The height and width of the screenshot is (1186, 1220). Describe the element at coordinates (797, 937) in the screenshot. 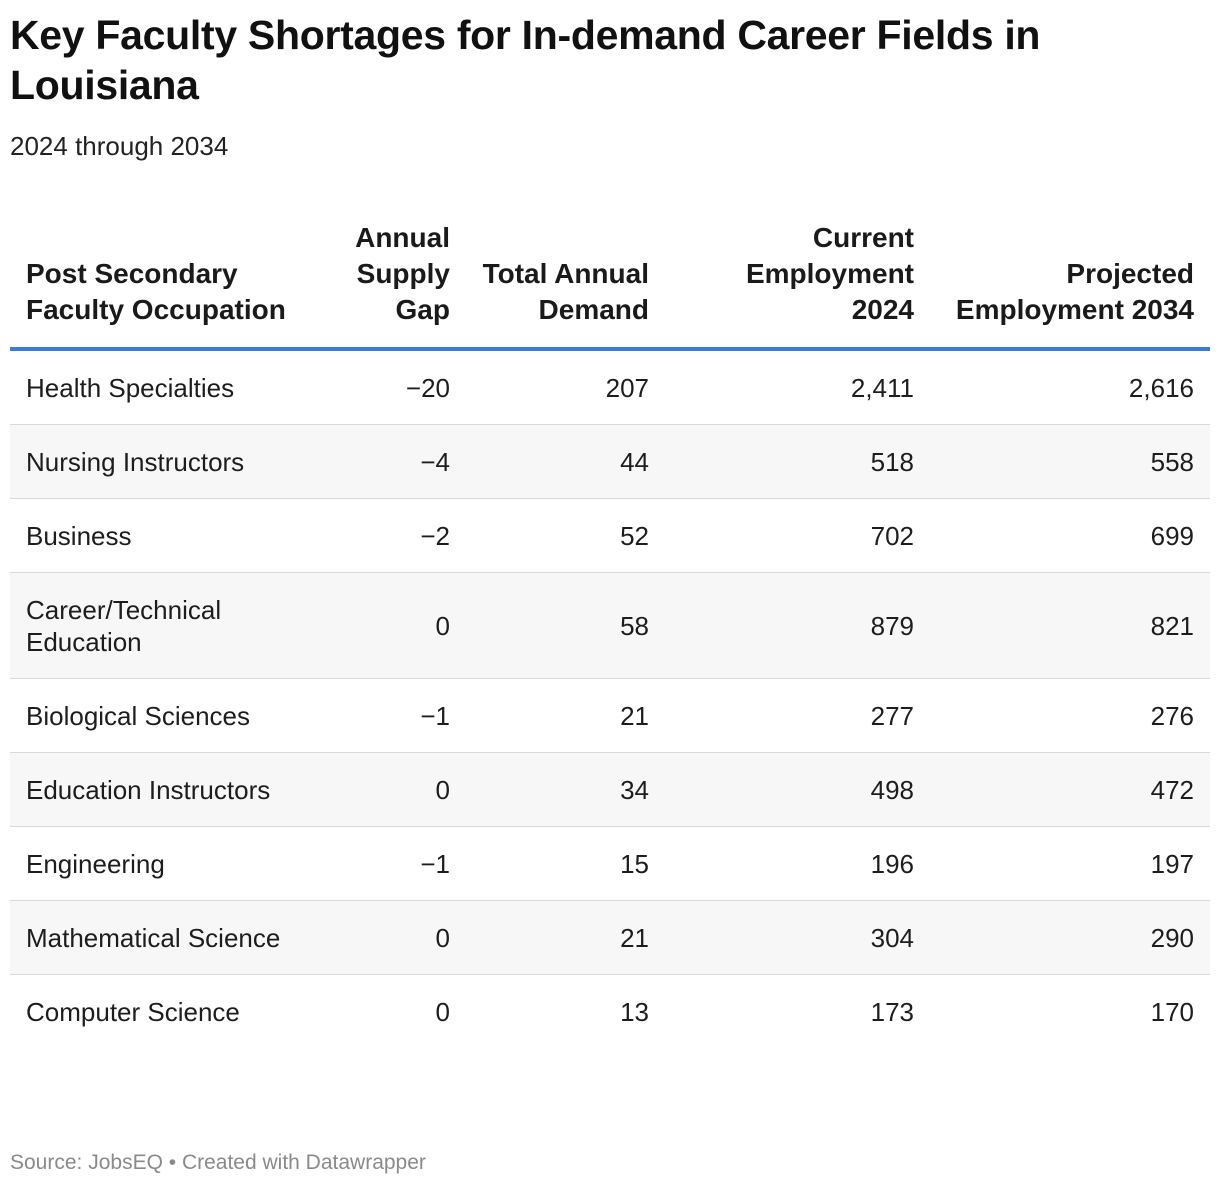

I see `cell-current-employment-2024: 304` at that location.